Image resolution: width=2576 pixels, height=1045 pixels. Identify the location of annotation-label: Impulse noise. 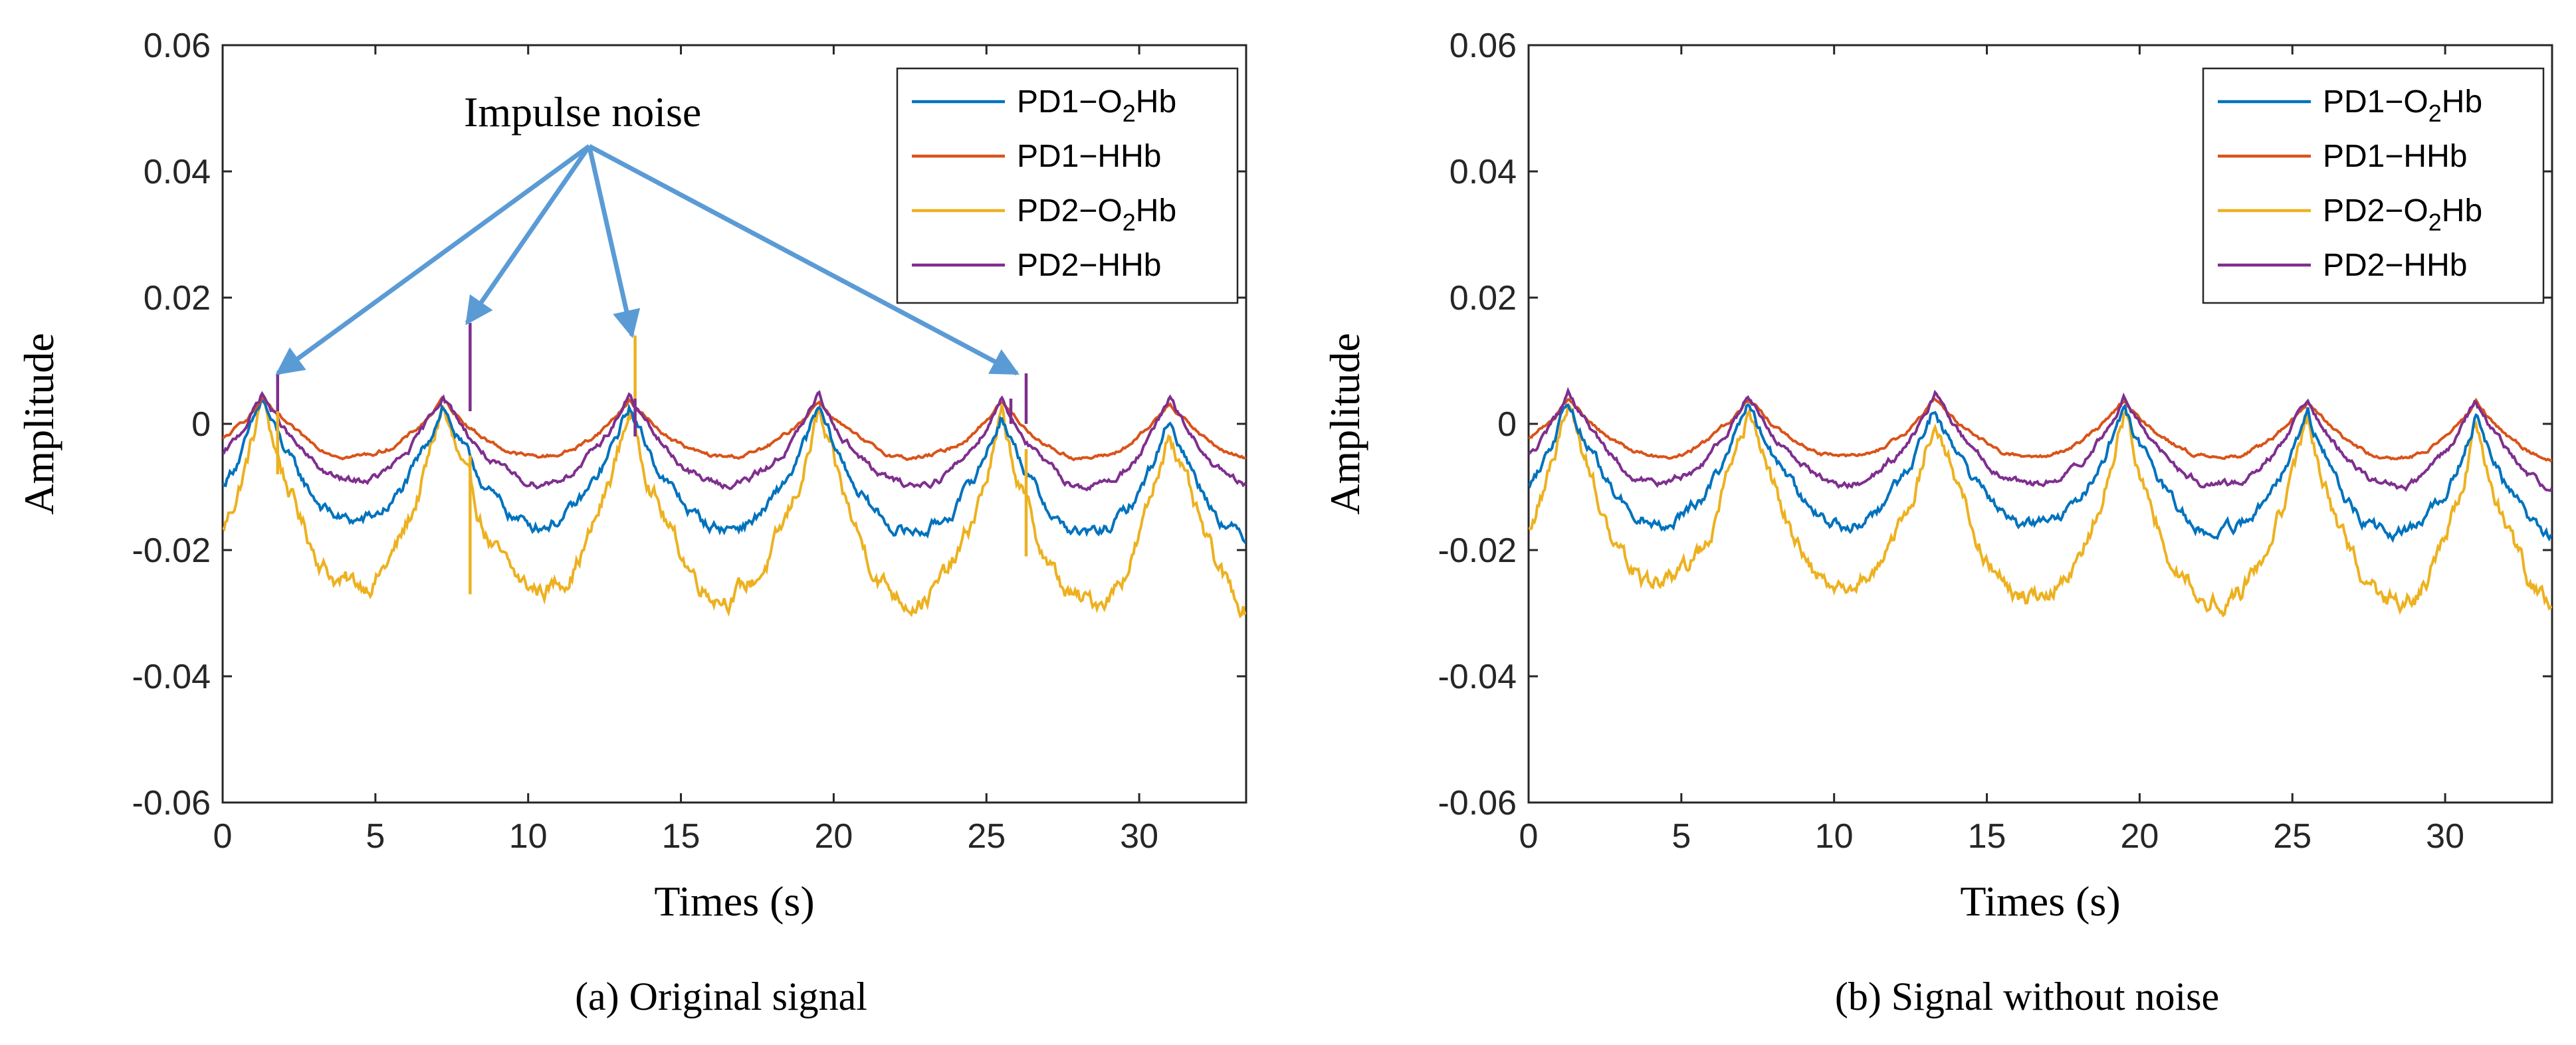
(582, 112).